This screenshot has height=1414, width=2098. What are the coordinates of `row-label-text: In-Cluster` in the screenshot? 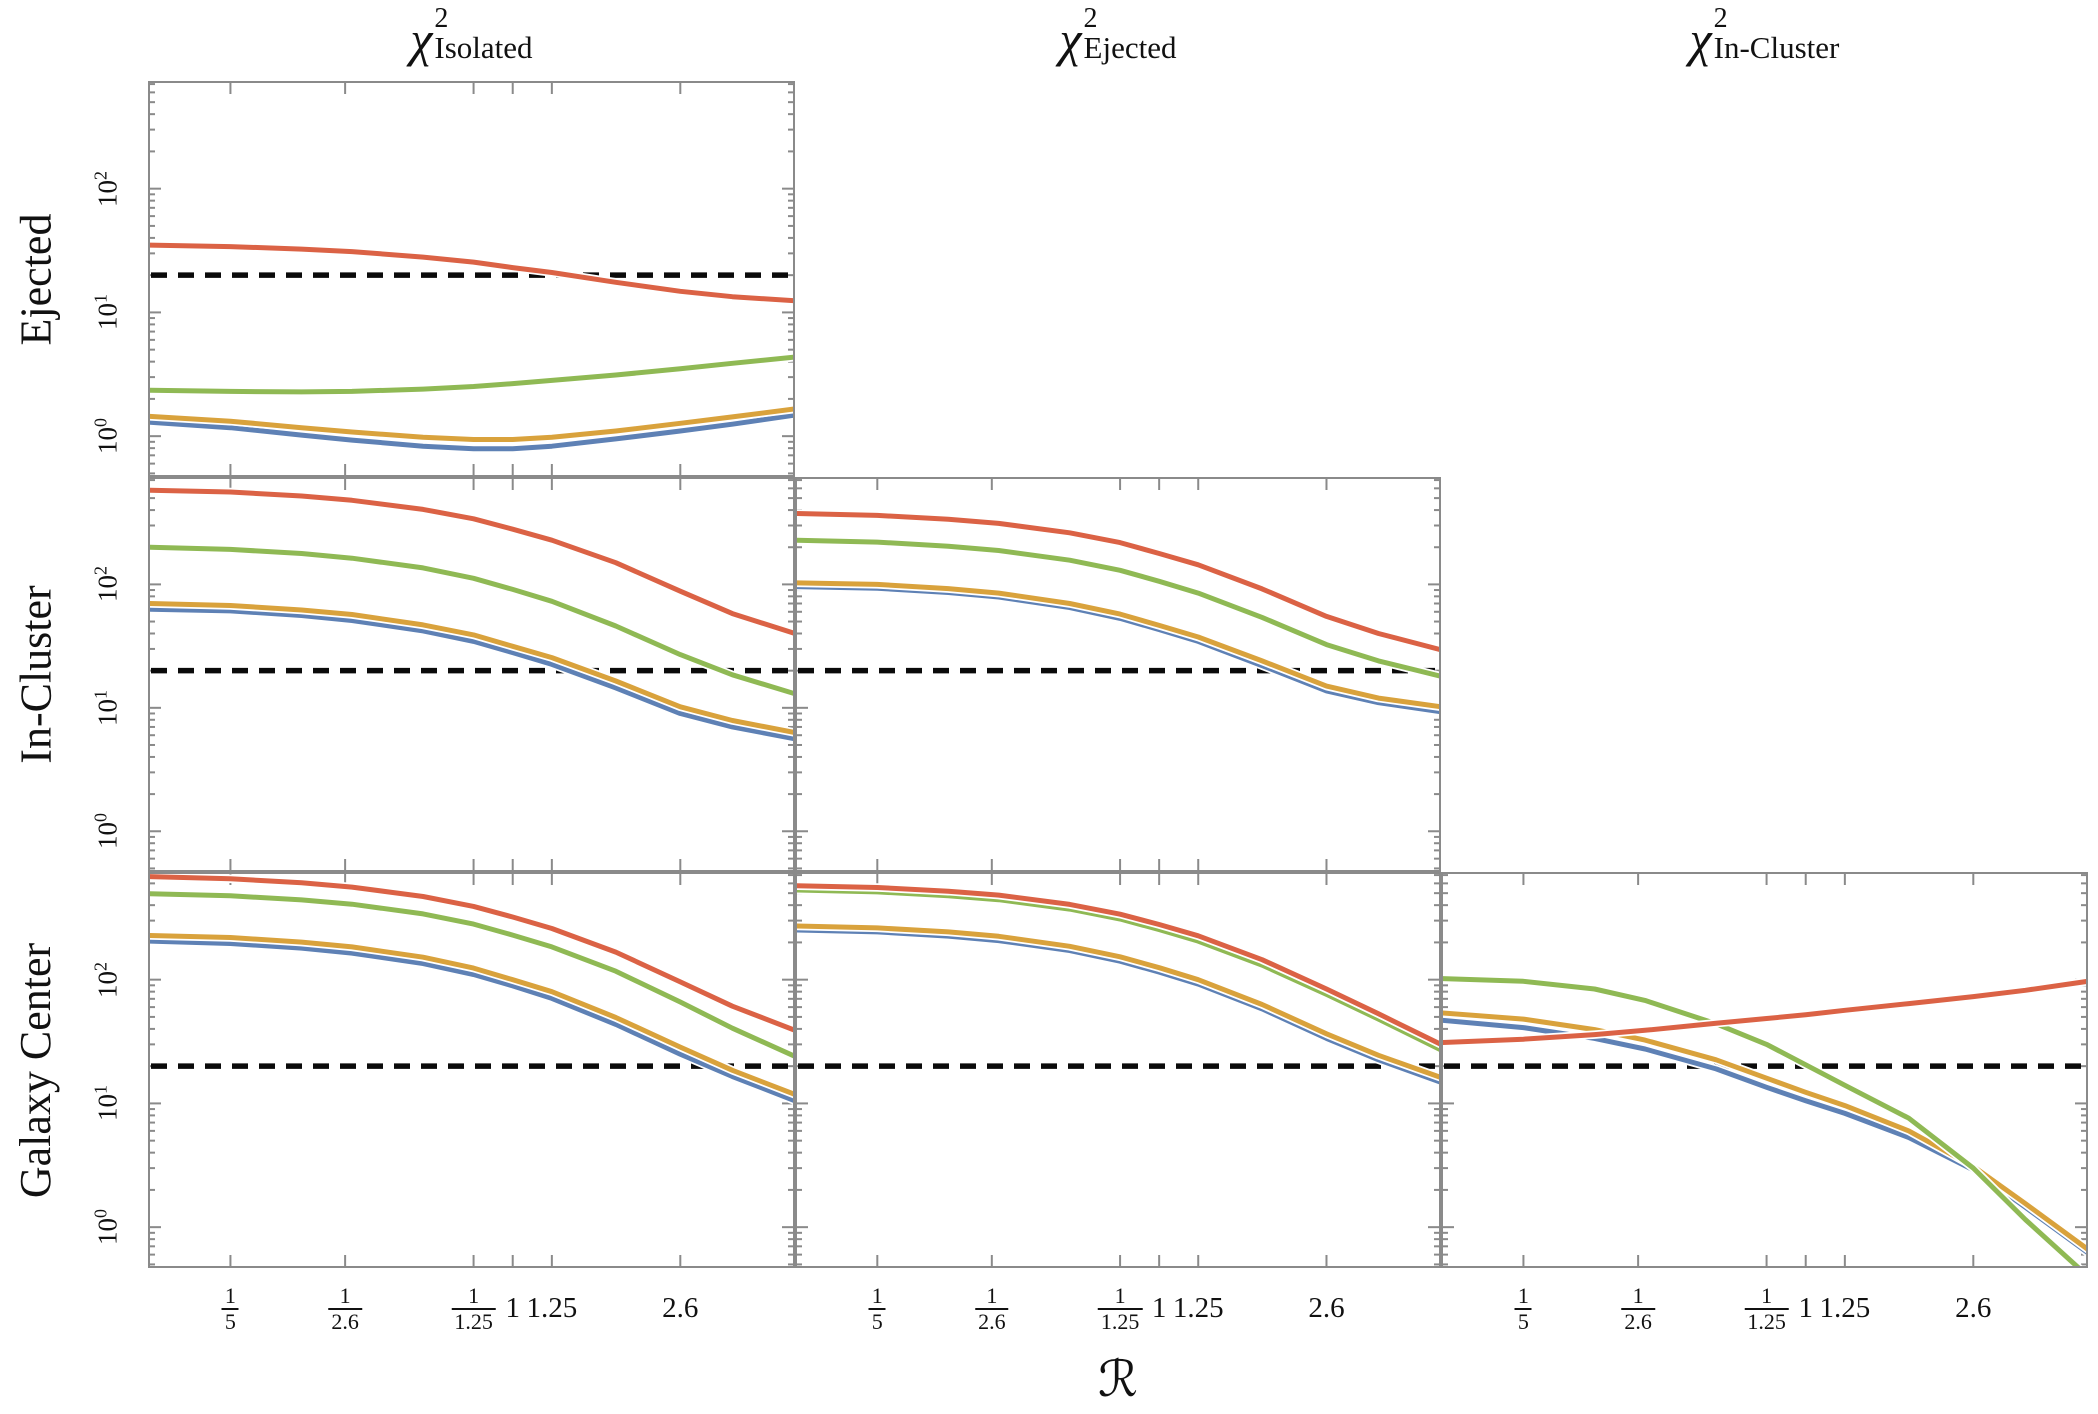 It's located at (36, 674).